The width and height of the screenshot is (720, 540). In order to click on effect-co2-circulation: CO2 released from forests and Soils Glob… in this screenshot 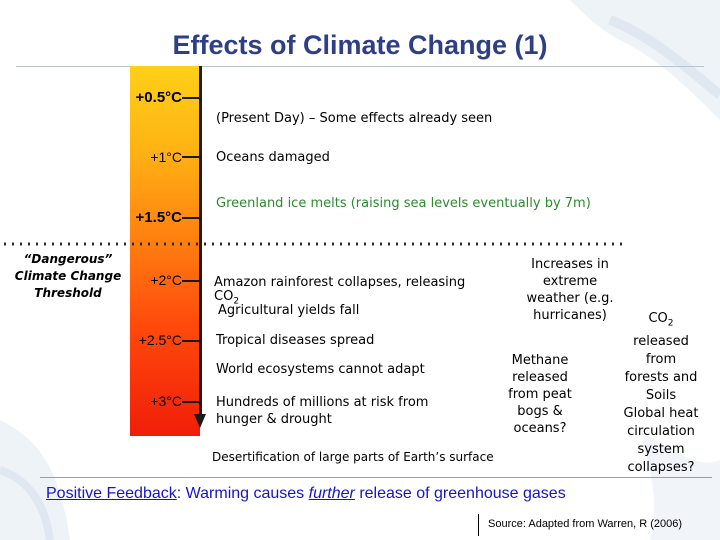, I will do `click(661, 393)`.